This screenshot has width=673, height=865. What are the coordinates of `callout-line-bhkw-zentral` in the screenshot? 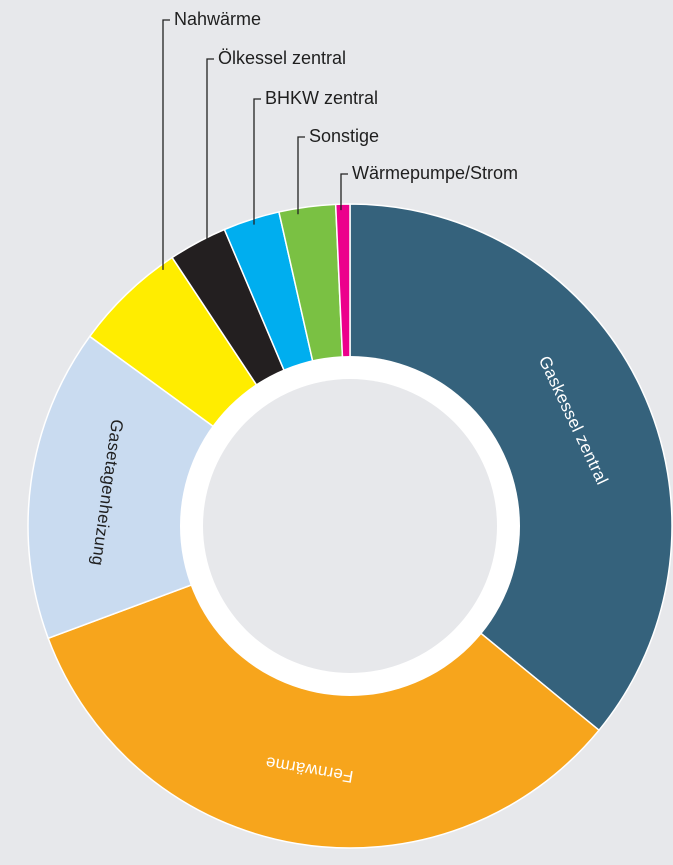 It's located at (257, 161).